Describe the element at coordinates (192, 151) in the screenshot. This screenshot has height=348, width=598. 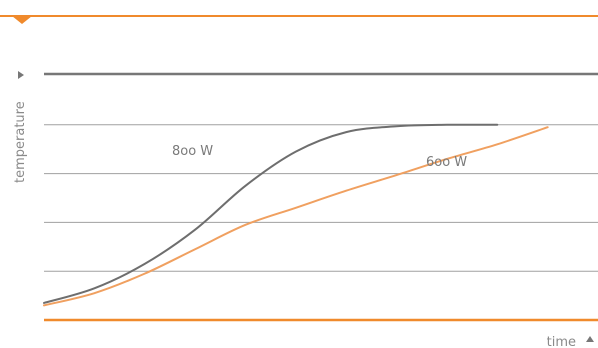
I see `series-label-800w: 8oo W` at that location.